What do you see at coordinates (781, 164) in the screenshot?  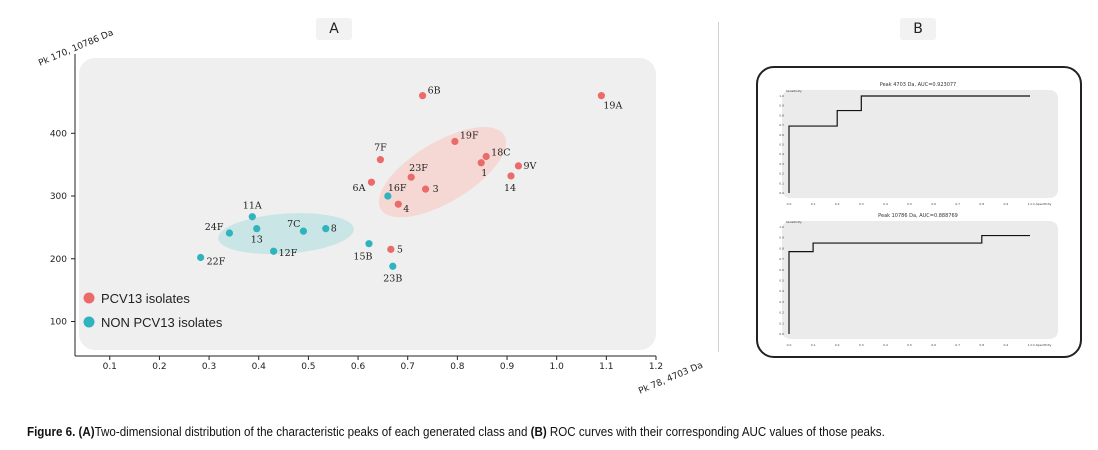 I see `roc-1-y-tick-label: 0.3` at bounding box center [781, 164].